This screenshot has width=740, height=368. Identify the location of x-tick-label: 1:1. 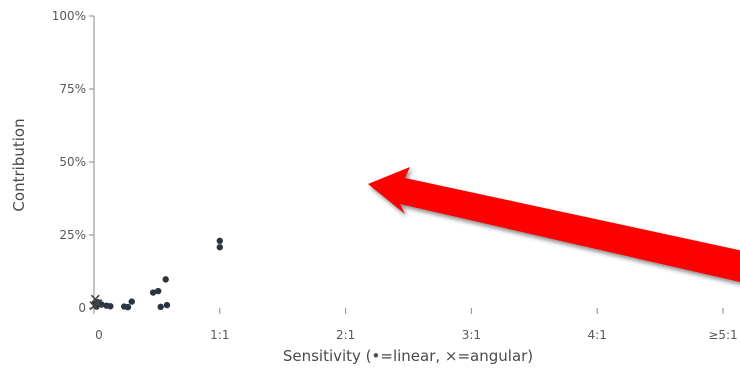
(219, 335).